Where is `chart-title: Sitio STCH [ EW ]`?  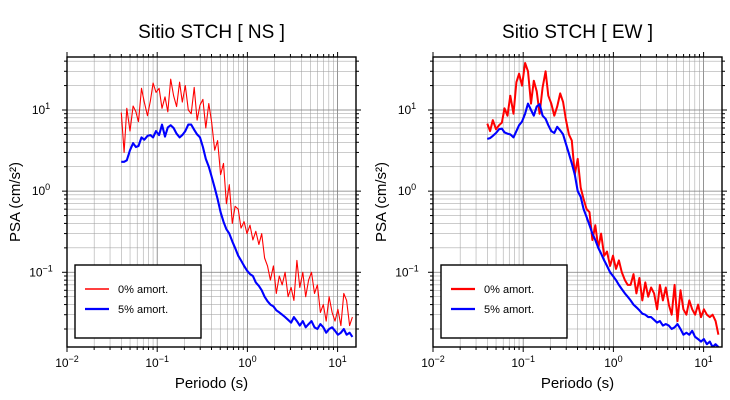 chart-title: Sitio STCH [ EW ] is located at coordinates (577, 32).